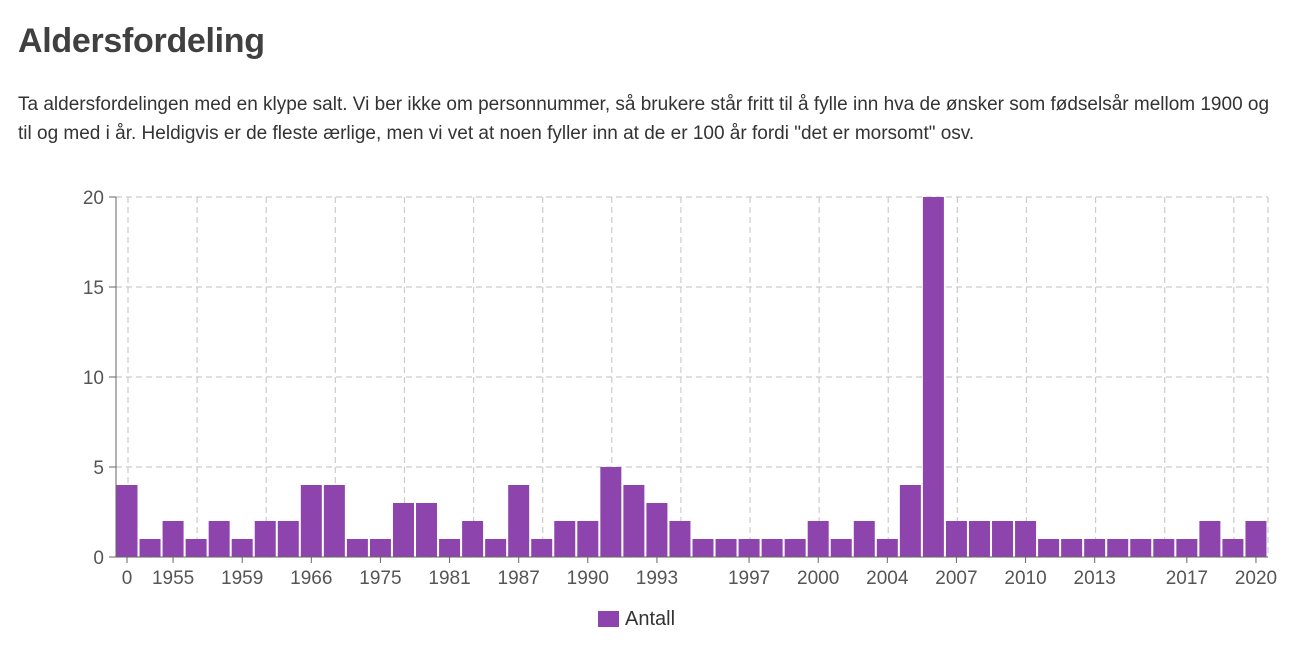 Image resolution: width=1310 pixels, height=652 pixels. Describe the element at coordinates (1233, 548) in the screenshot. I see `bar-2019` at that location.